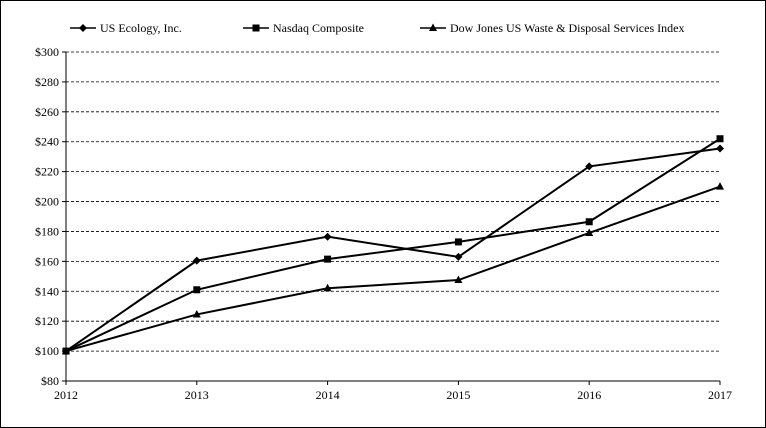  What do you see at coordinates (47, 202) in the screenshot?
I see `y-tick-label: $200` at bounding box center [47, 202].